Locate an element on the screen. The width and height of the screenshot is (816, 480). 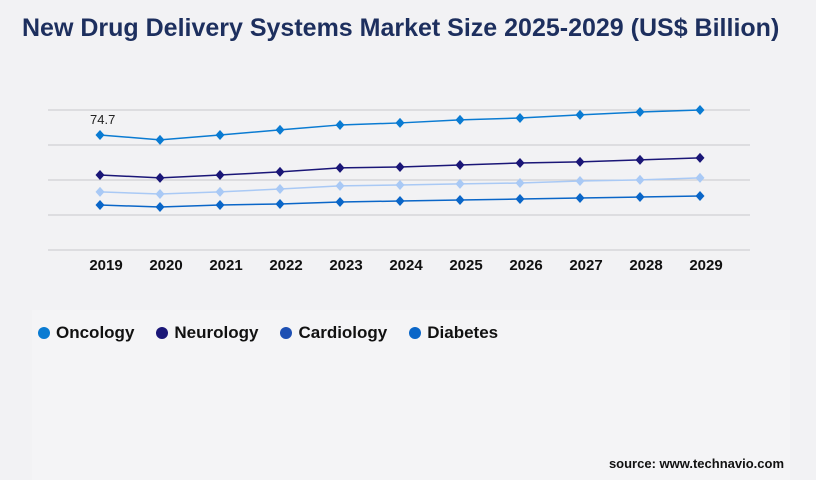
legend-label: Oncology is located at coordinates (95, 332).